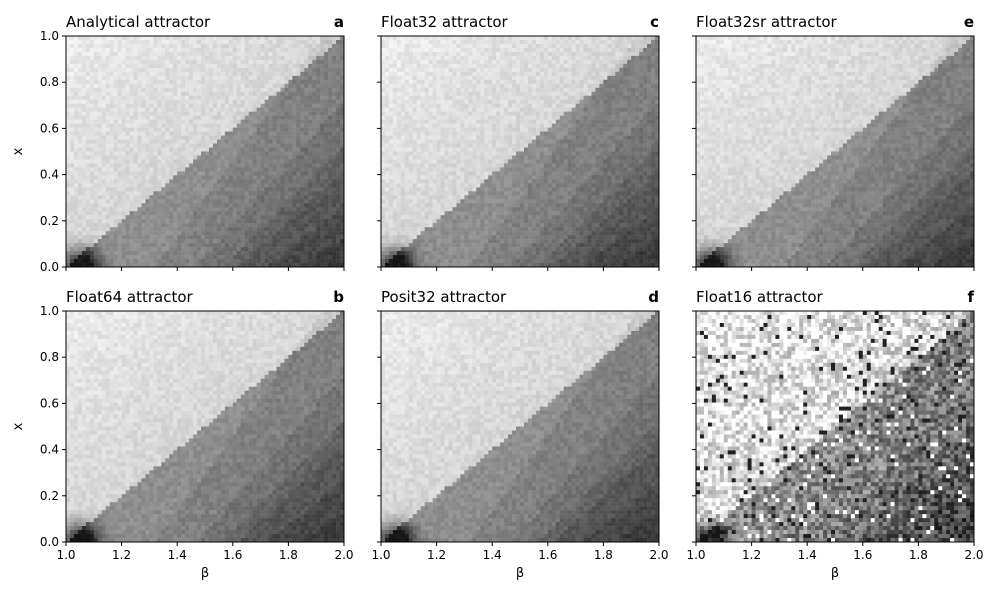 The image size is (1000, 600). What do you see at coordinates (653, 297) in the screenshot?
I see `panel-letter: d` at bounding box center [653, 297].